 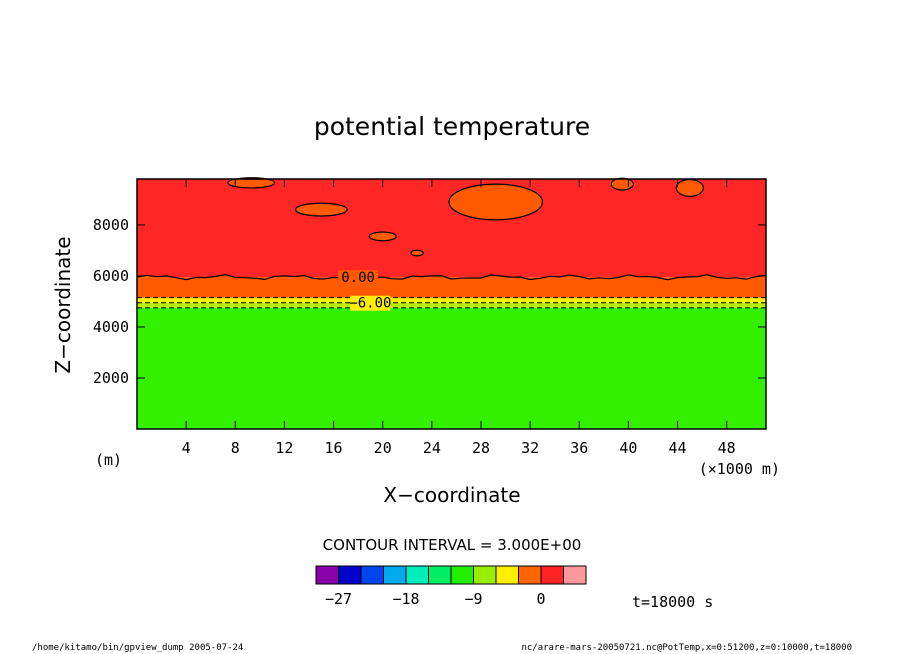 I want to click on y-axis-label: Z−coordinate, so click(x=63, y=304).